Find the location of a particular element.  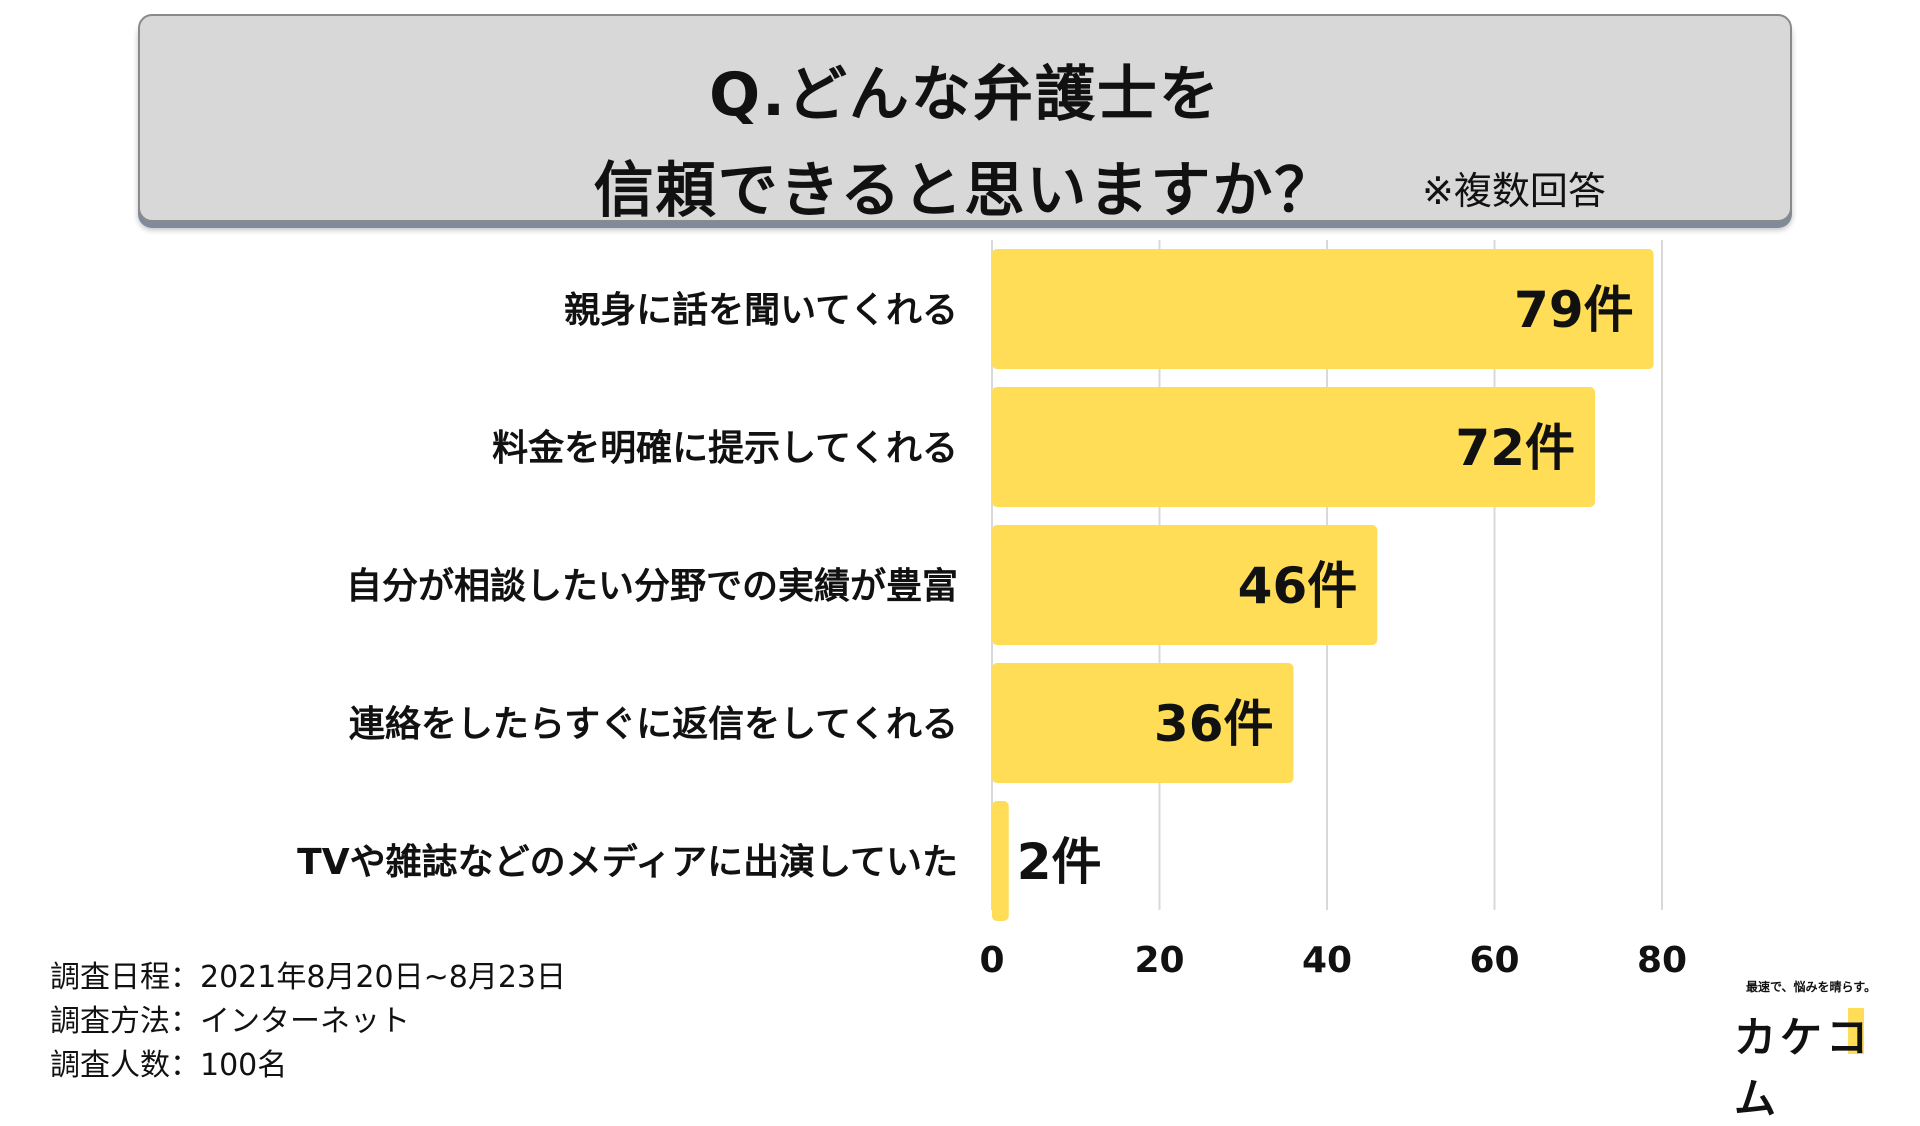

category-label: 自分が相談したい分野での実績が豊富 is located at coordinates (652, 586).